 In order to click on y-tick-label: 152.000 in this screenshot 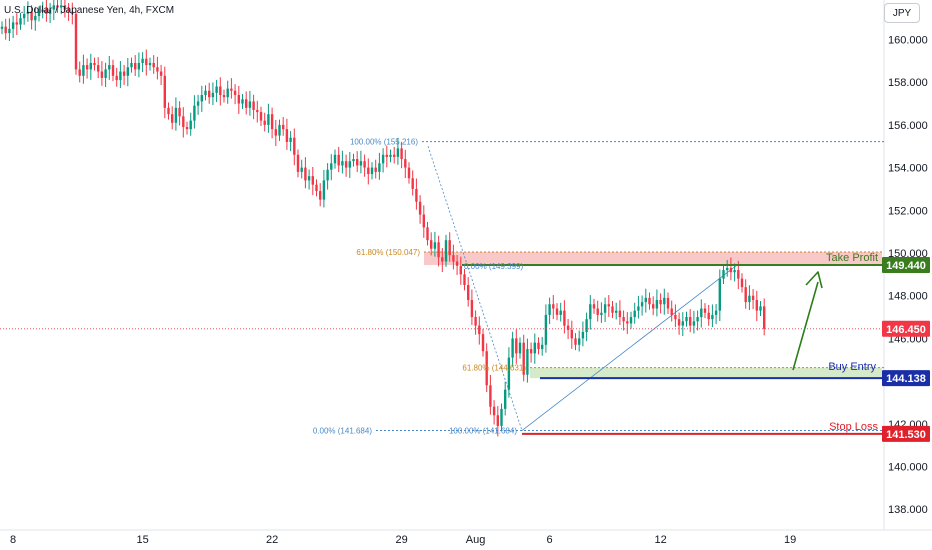, I will do `click(908, 211)`.